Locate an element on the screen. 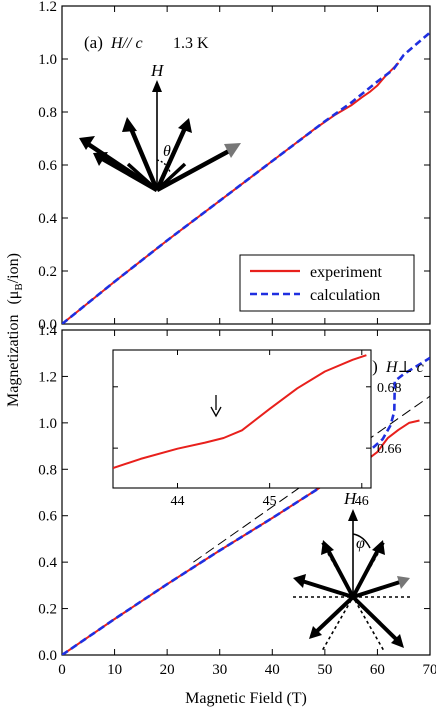 Image resolution: width=436 pixels, height=712 pixels. inset-x-tick-label: 45 is located at coordinates (270, 501).